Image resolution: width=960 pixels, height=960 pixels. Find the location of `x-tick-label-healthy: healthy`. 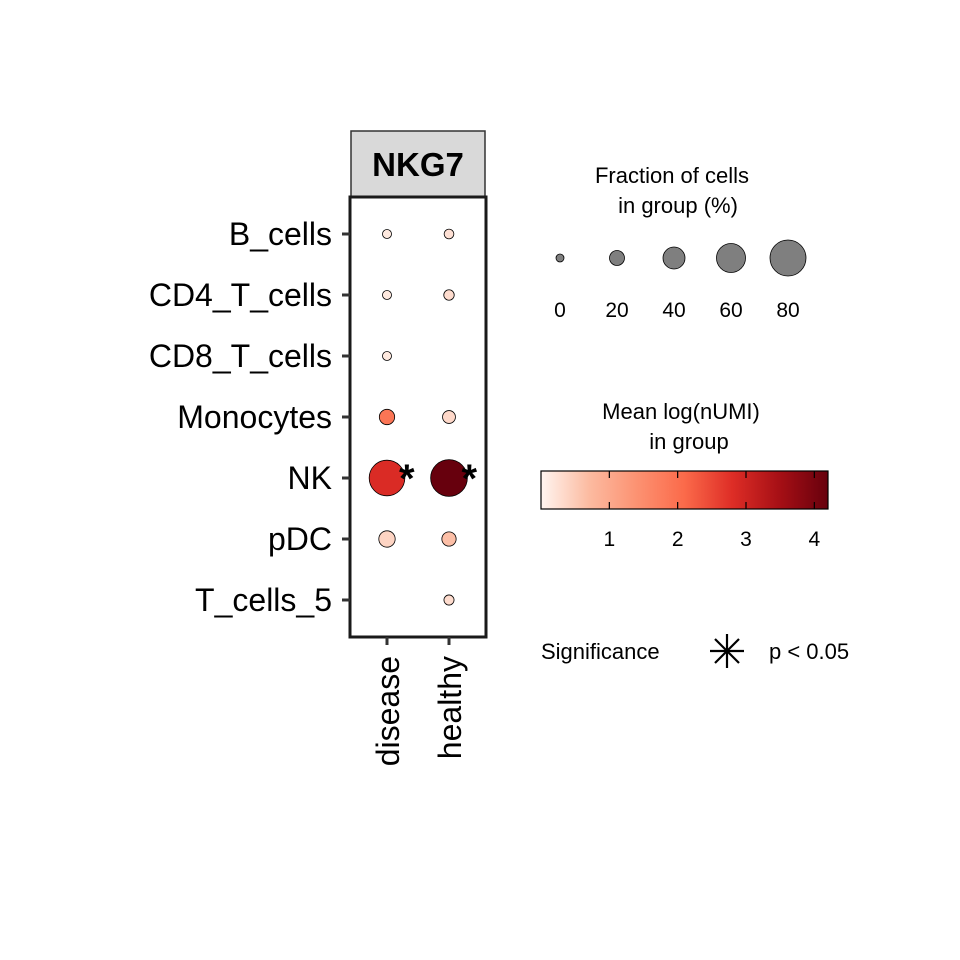

x-tick-label-healthy: healthy is located at coordinates (450, 707).